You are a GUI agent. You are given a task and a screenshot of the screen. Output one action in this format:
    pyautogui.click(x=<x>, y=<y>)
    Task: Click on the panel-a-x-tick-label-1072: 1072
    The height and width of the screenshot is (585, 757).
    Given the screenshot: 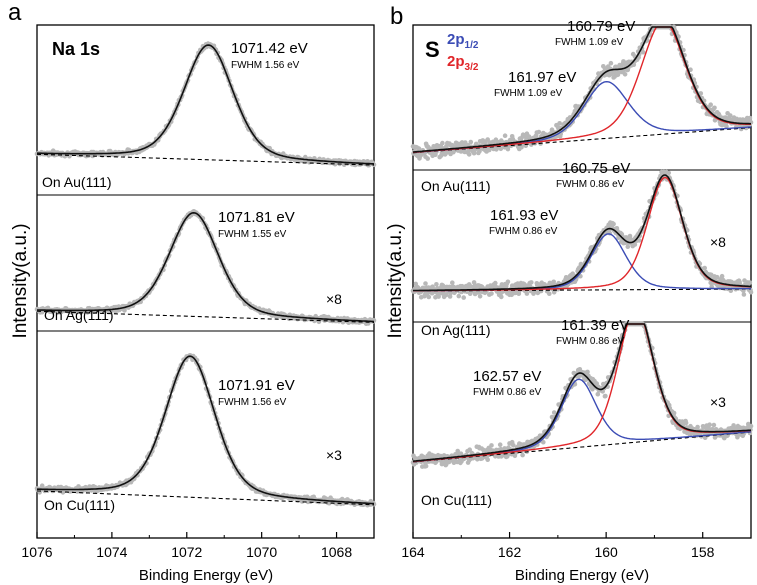 What is the action you would take?
    pyautogui.click(x=186, y=552)
    